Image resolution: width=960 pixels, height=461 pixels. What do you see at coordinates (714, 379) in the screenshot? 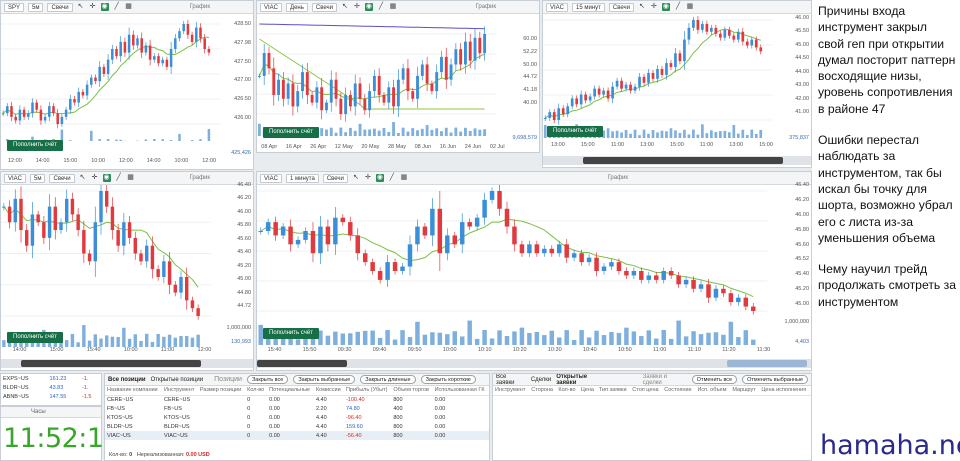
I see `cancel-all-button: Отменить все` at bounding box center [714, 379].